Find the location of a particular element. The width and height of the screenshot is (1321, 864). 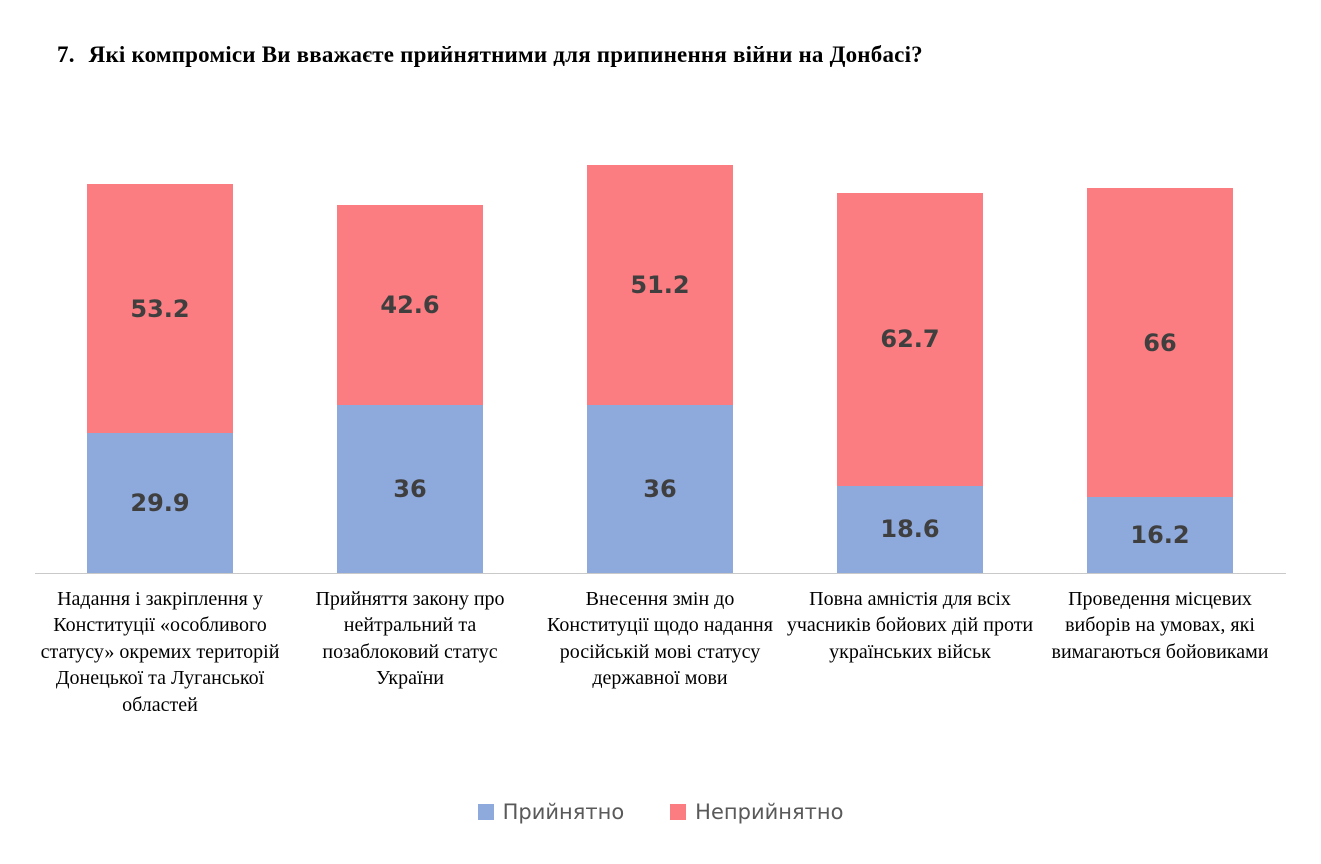

bar-column: 16.2 66 is located at coordinates (1160, 345).